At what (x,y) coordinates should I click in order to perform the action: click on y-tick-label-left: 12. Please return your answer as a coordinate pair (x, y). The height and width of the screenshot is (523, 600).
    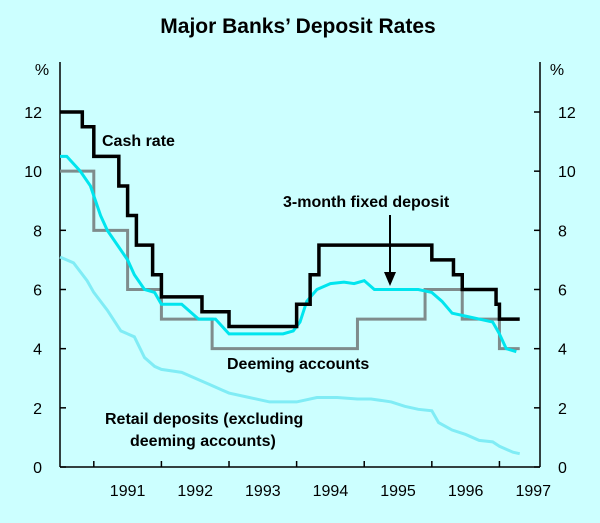
    Looking at the image, I should click on (33, 113).